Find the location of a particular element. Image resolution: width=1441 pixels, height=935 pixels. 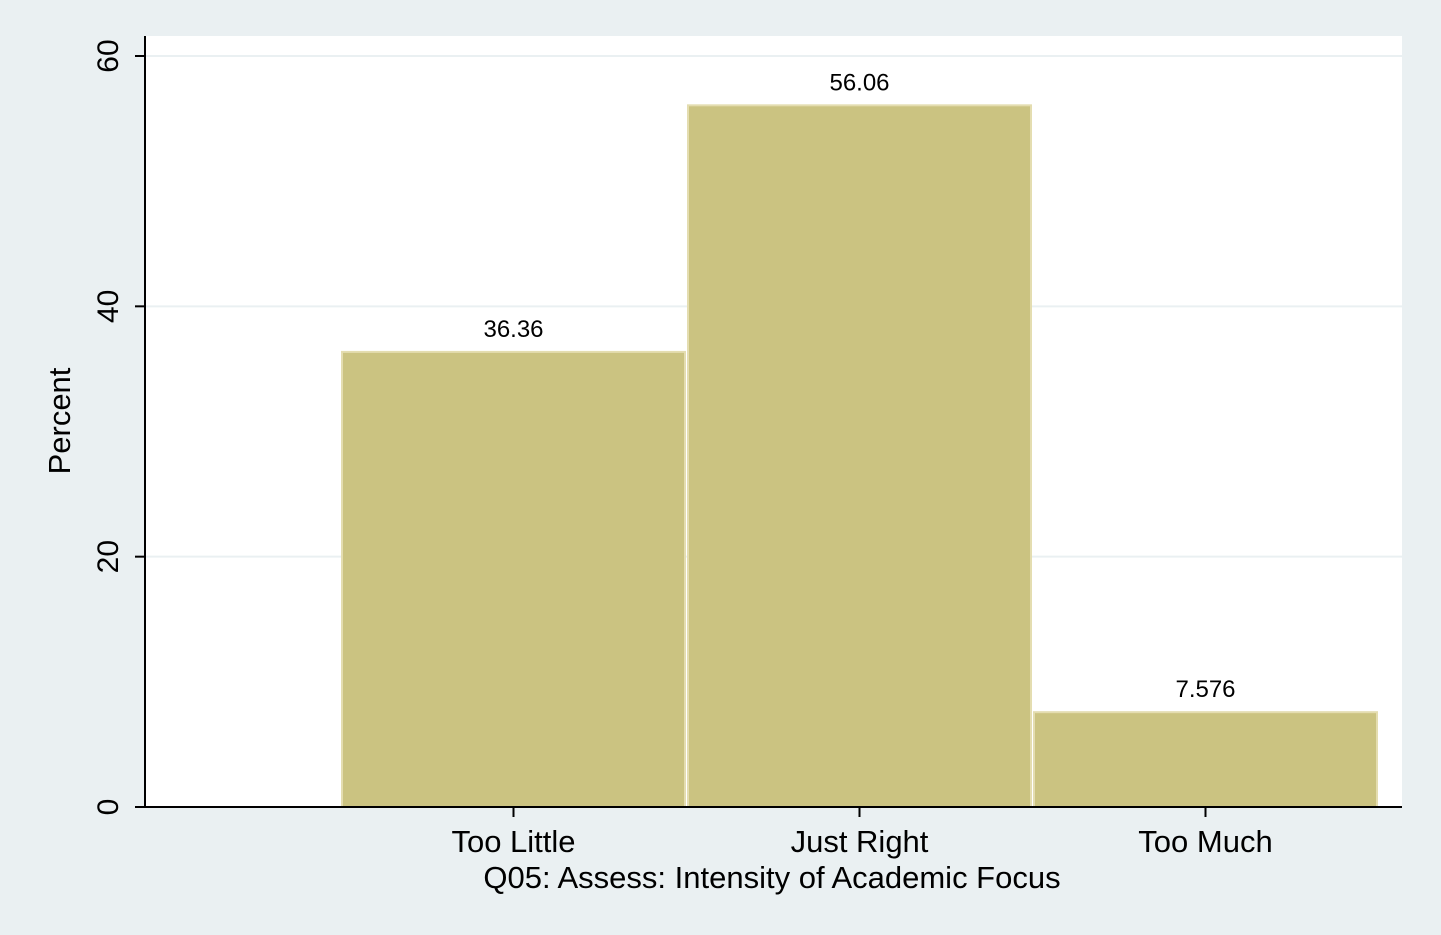

y-tick-label: 60 is located at coordinates (108, 55).